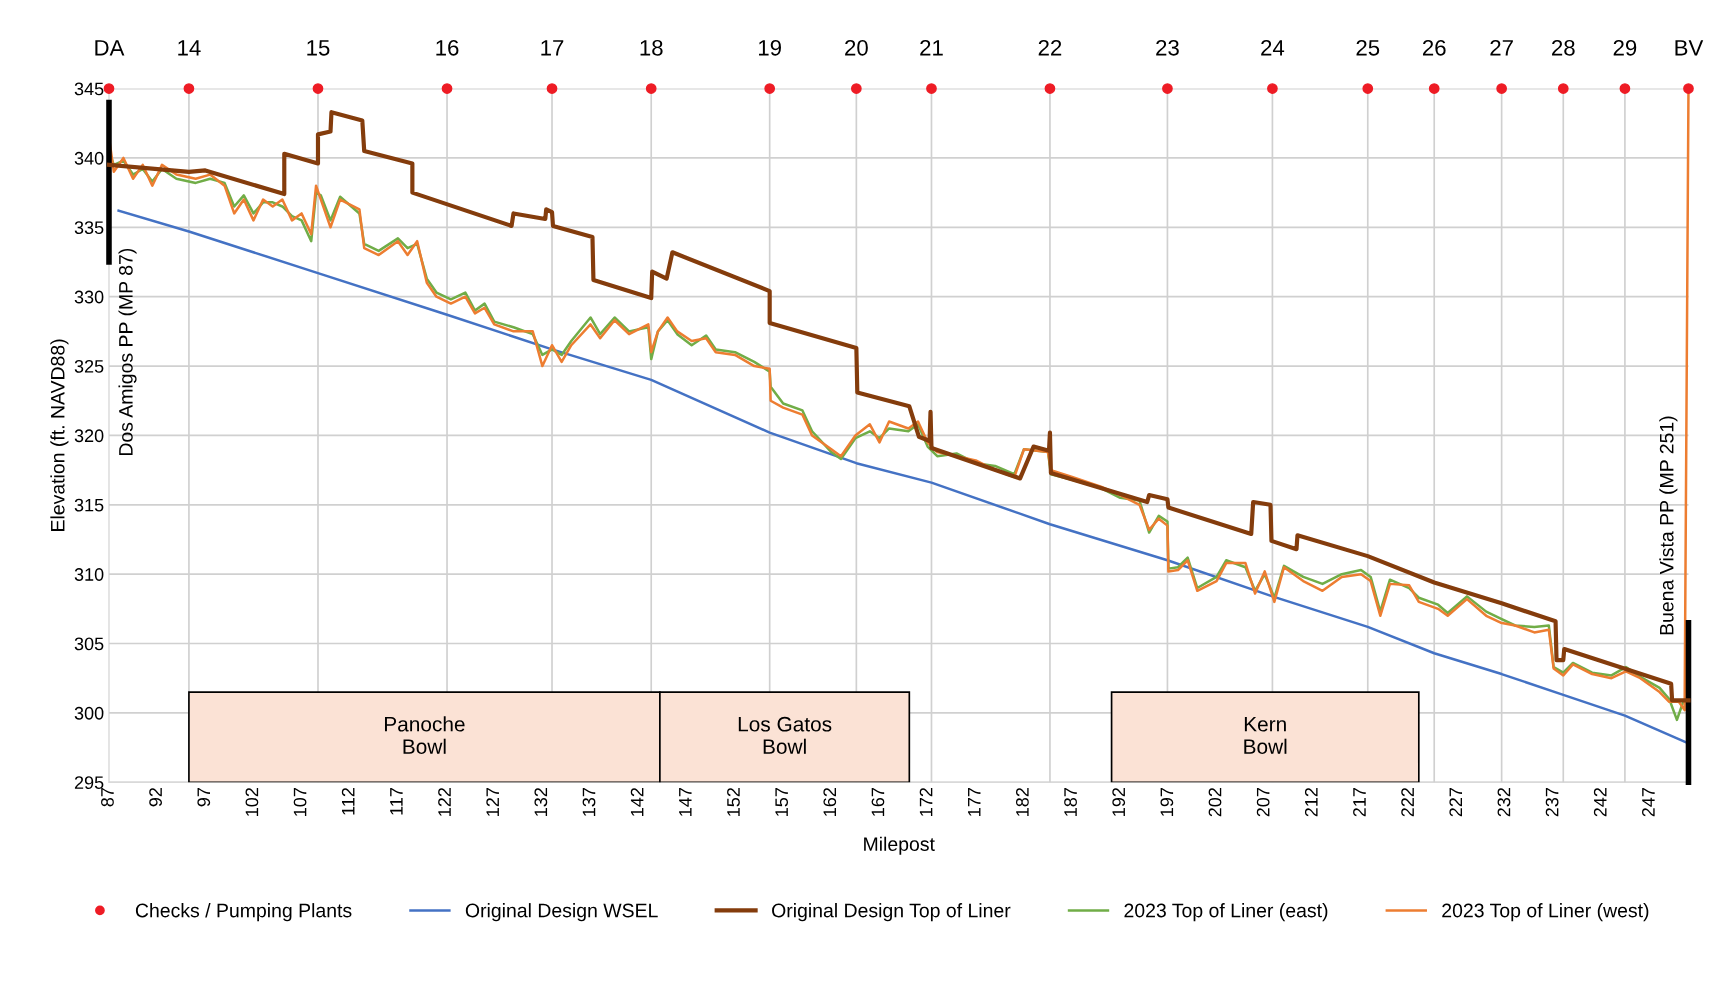 The image size is (1730, 984). What do you see at coordinates (1434, 47) in the screenshot?
I see `annotation: 26` at bounding box center [1434, 47].